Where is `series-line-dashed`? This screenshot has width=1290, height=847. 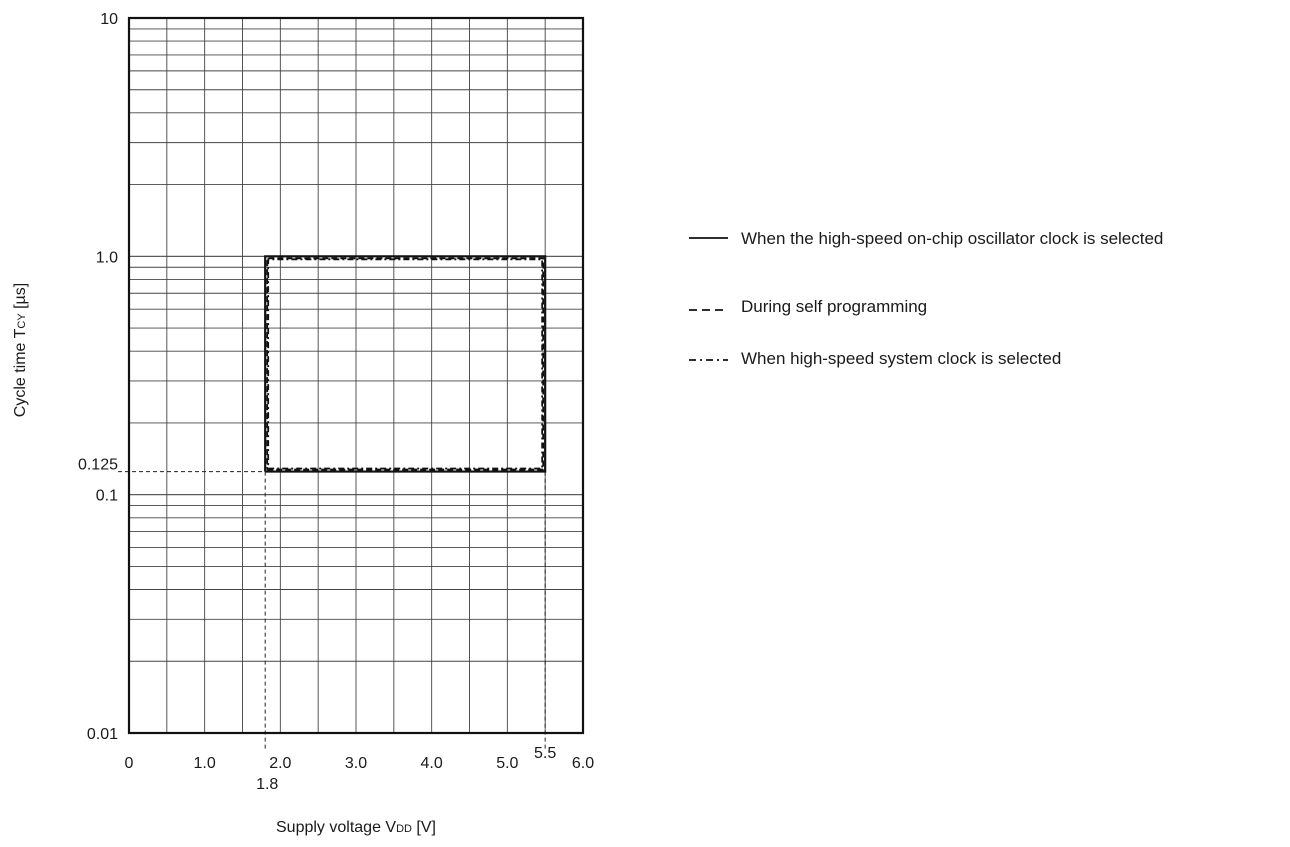
series-line-dashed is located at coordinates (405, 364).